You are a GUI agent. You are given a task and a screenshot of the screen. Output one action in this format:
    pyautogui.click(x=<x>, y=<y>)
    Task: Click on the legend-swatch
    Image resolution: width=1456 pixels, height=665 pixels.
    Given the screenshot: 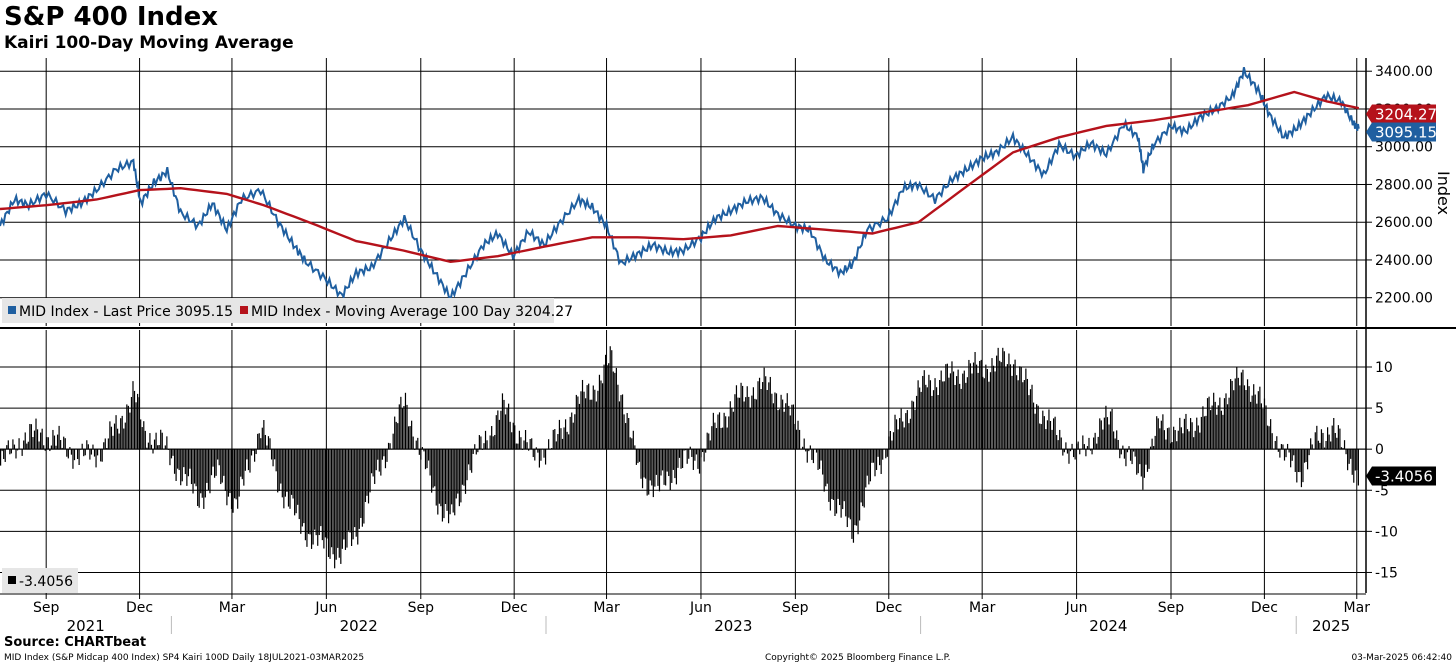 What is the action you would take?
    pyautogui.click(x=12, y=310)
    